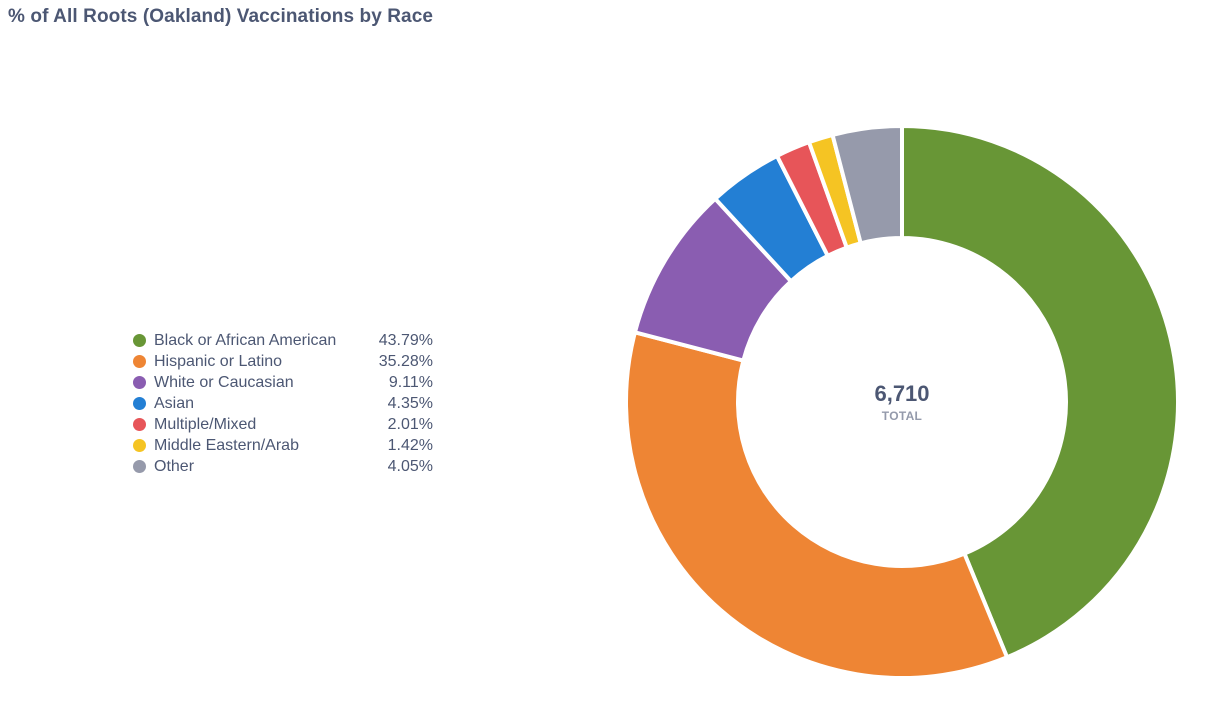  I want to click on legend-percent: 43.79%, so click(405, 340).